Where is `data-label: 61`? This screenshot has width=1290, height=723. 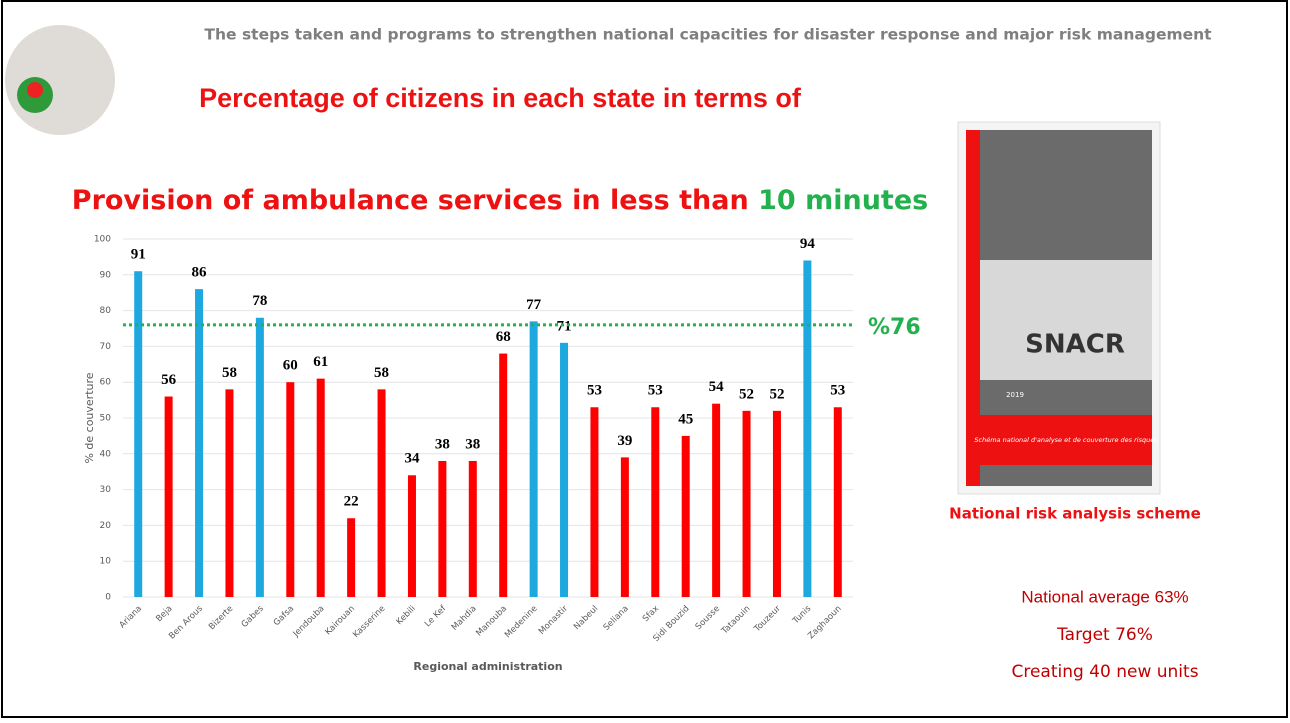
data-label: 61 is located at coordinates (320, 362).